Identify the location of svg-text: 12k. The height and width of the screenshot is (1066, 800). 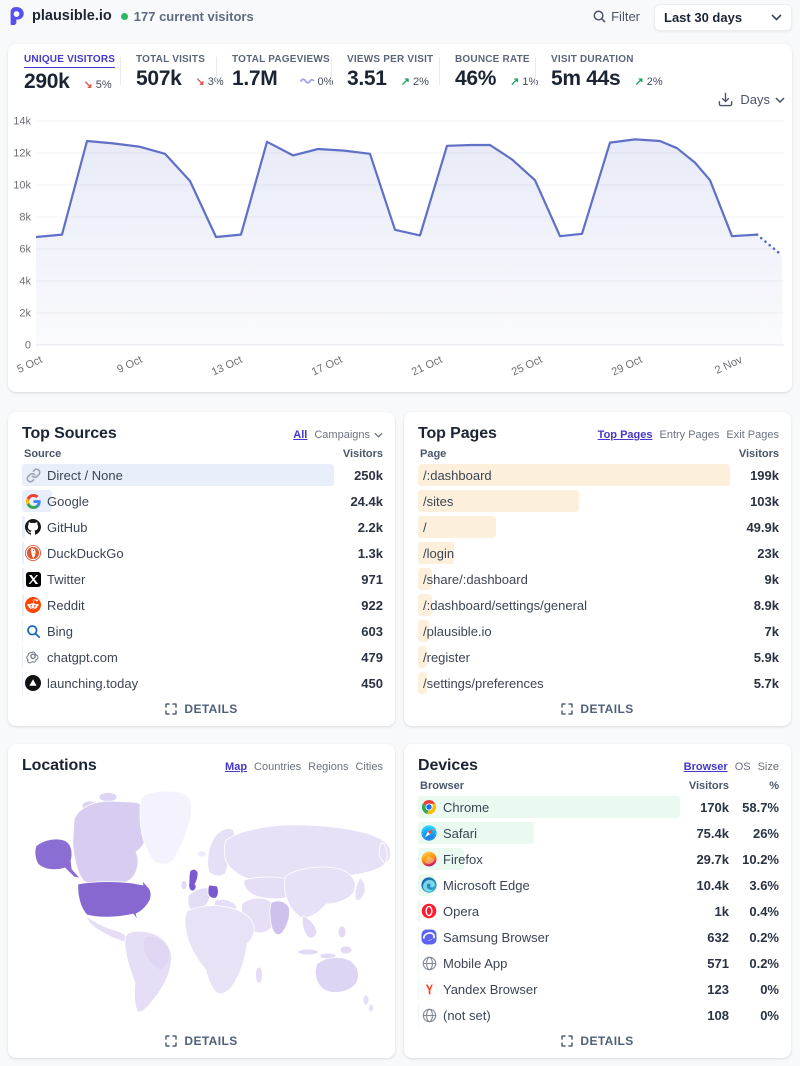
(22, 154).